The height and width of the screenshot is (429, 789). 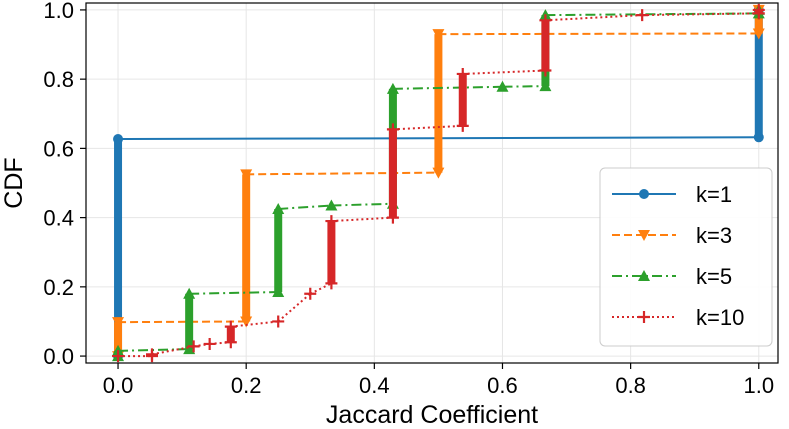 What do you see at coordinates (14, 182) in the screenshot?
I see `y-axis-label: CDF` at bounding box center [14, 182].